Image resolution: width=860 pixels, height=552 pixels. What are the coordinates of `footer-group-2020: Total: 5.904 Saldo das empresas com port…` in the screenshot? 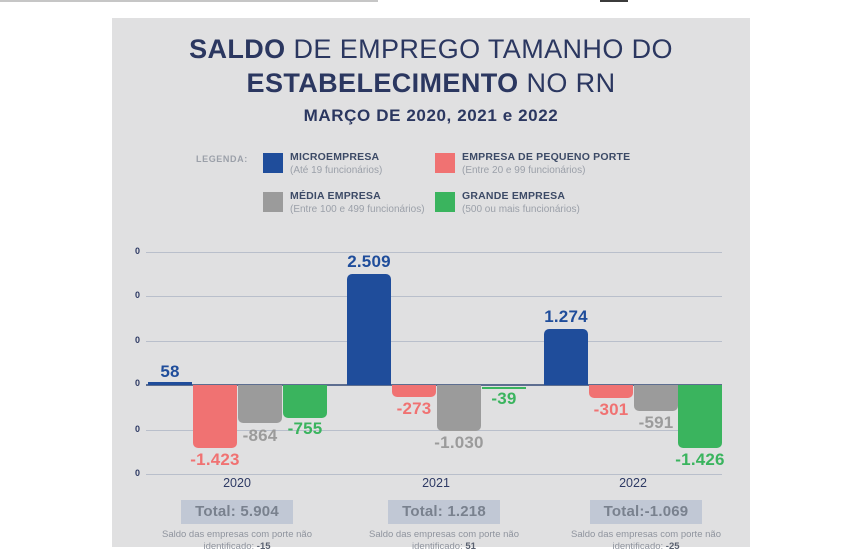 It's located at (237, 526).